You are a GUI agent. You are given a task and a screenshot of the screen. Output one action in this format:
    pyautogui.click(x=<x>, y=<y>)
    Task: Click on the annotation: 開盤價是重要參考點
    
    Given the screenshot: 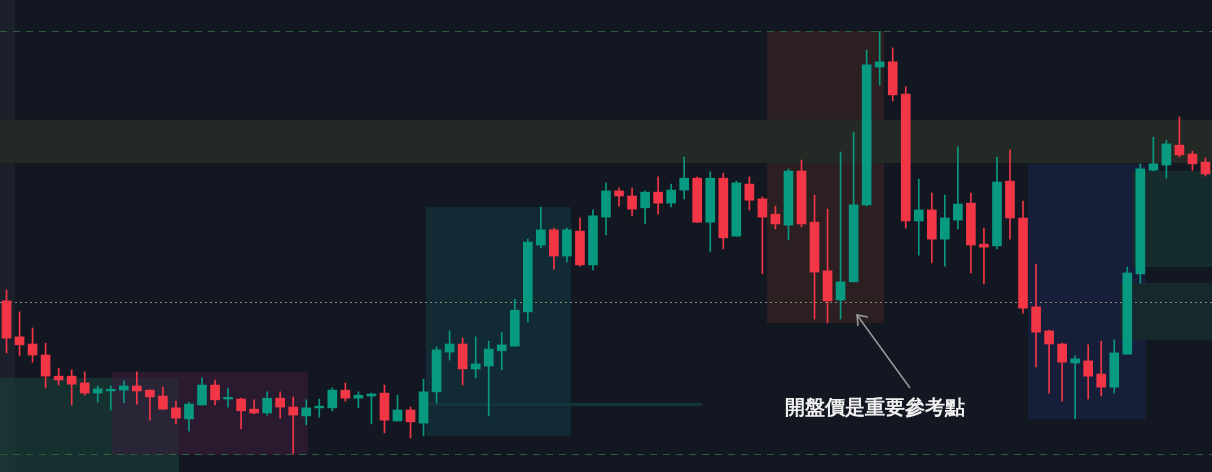 What is the action you would take?
    pyautogui.click(x=875, y=407)
    